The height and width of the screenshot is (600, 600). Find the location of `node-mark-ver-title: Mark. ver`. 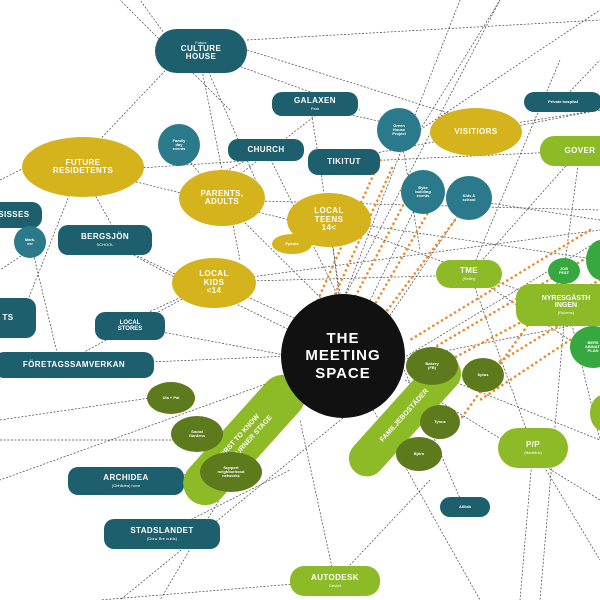

node-mark-ver-title: Mark. ver is located at coordinates (30, 241).